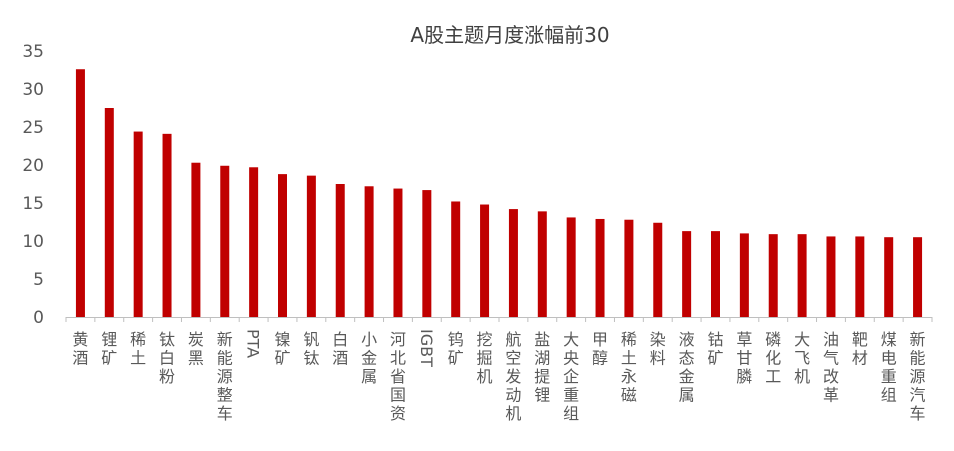 The width and height of the screenshot is (954, 451). Describe the element at coordinates (33, 166) in the screenshot. I see `y-tick-label: 20` at that location.